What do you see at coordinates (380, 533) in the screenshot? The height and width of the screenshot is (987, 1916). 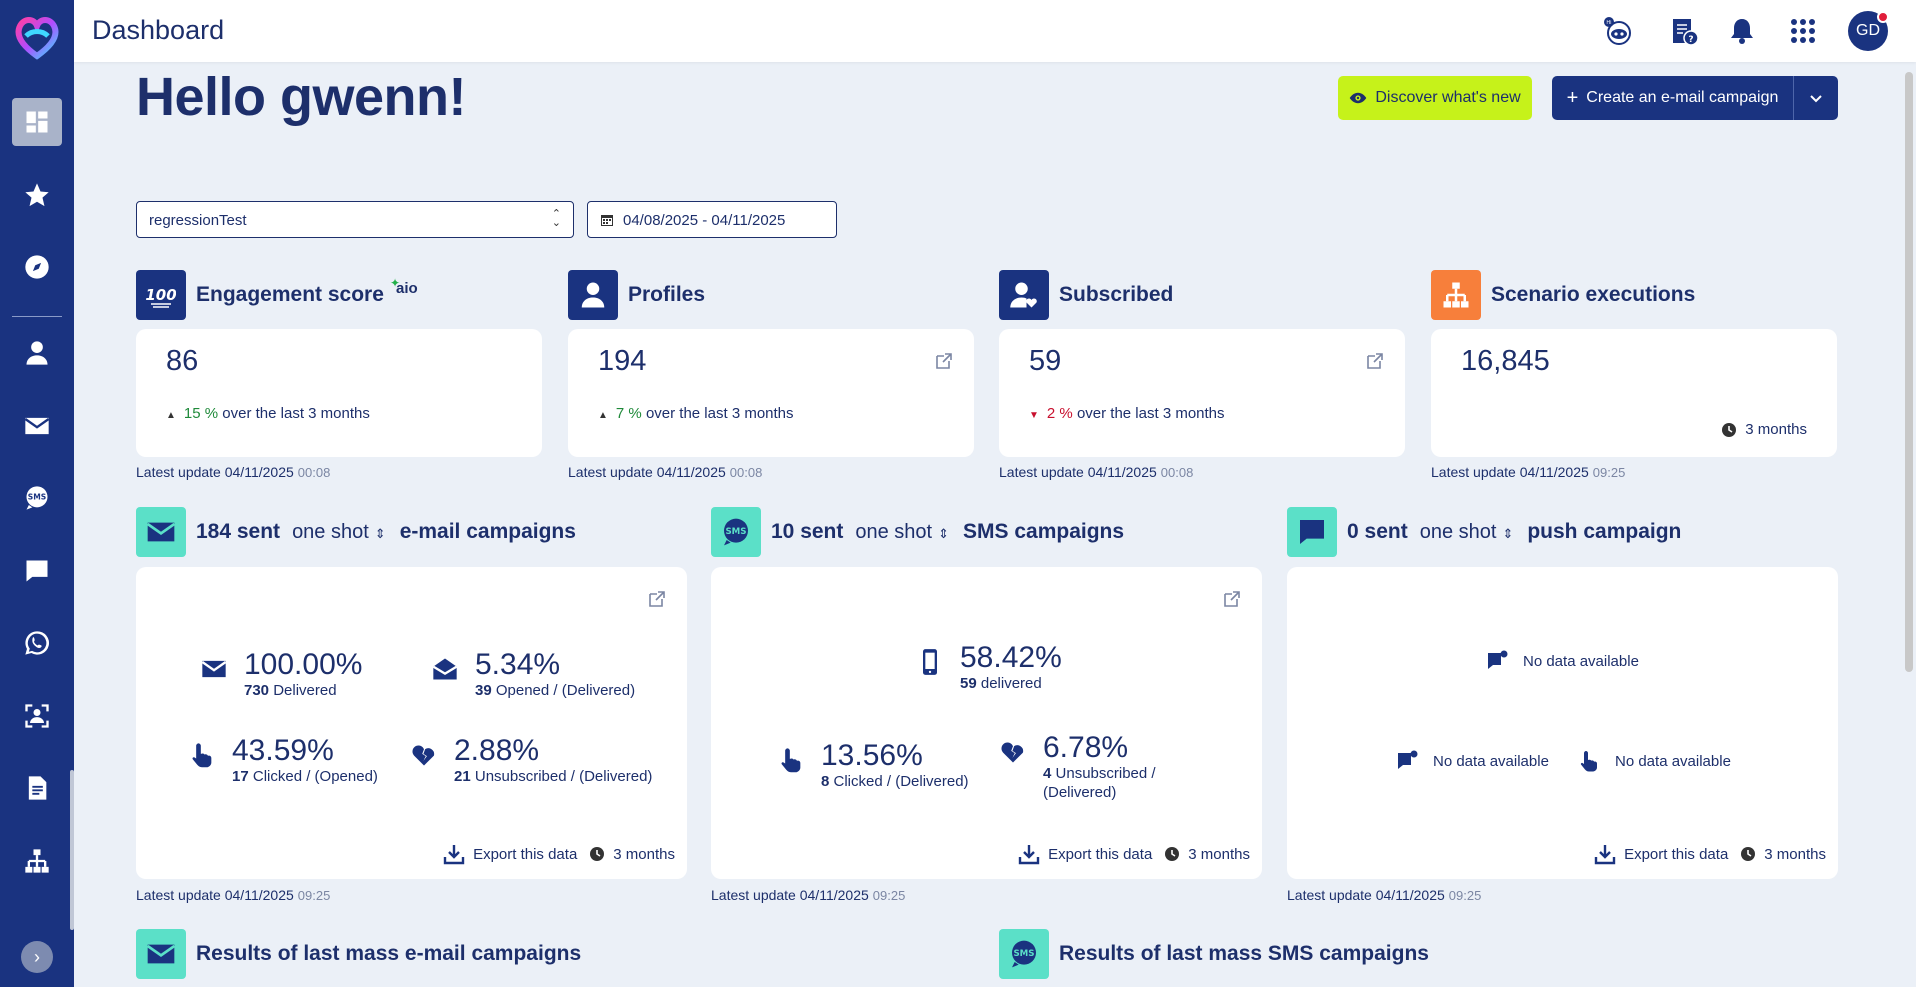 I see `up-down-arrows-icon: ⇕` at bounding box center [380, 533].